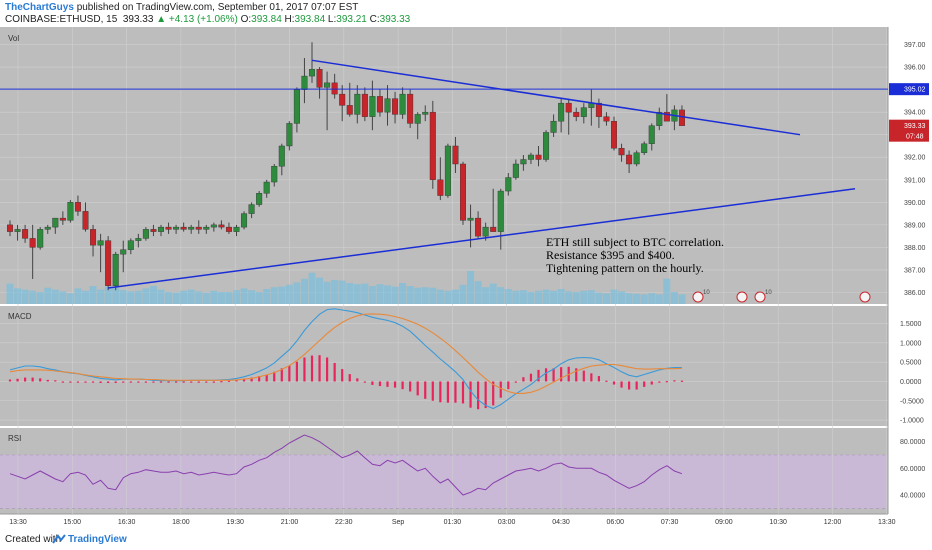  I want to click on price-axis, so click(910, 270).